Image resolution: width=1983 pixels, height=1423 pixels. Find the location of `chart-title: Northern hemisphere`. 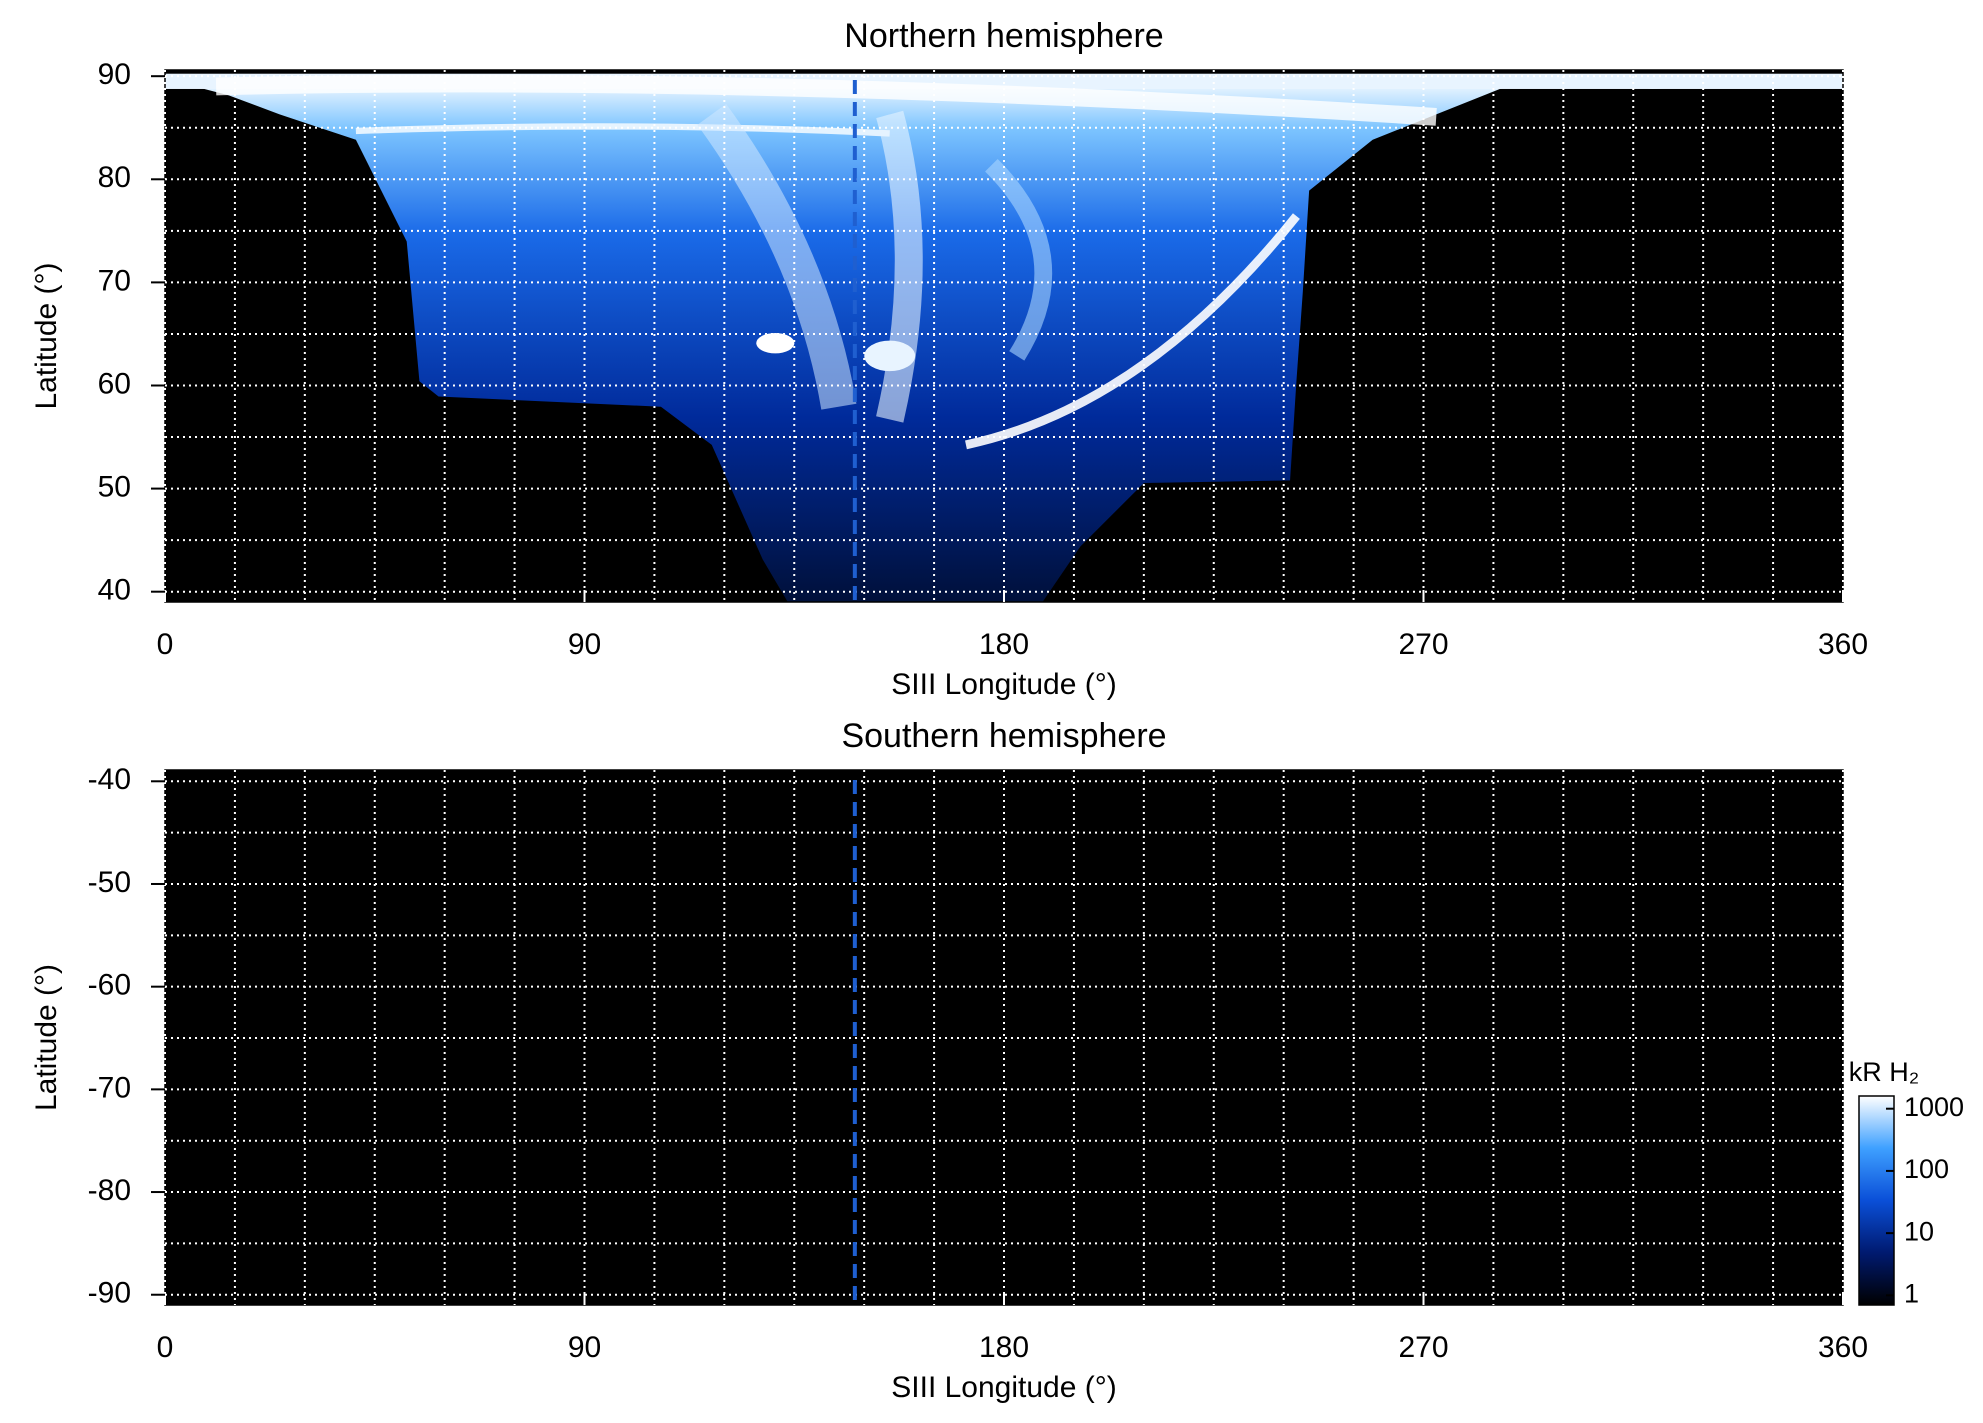

chart-title: Northern hemisphere is located at coordinates (1003, 36).